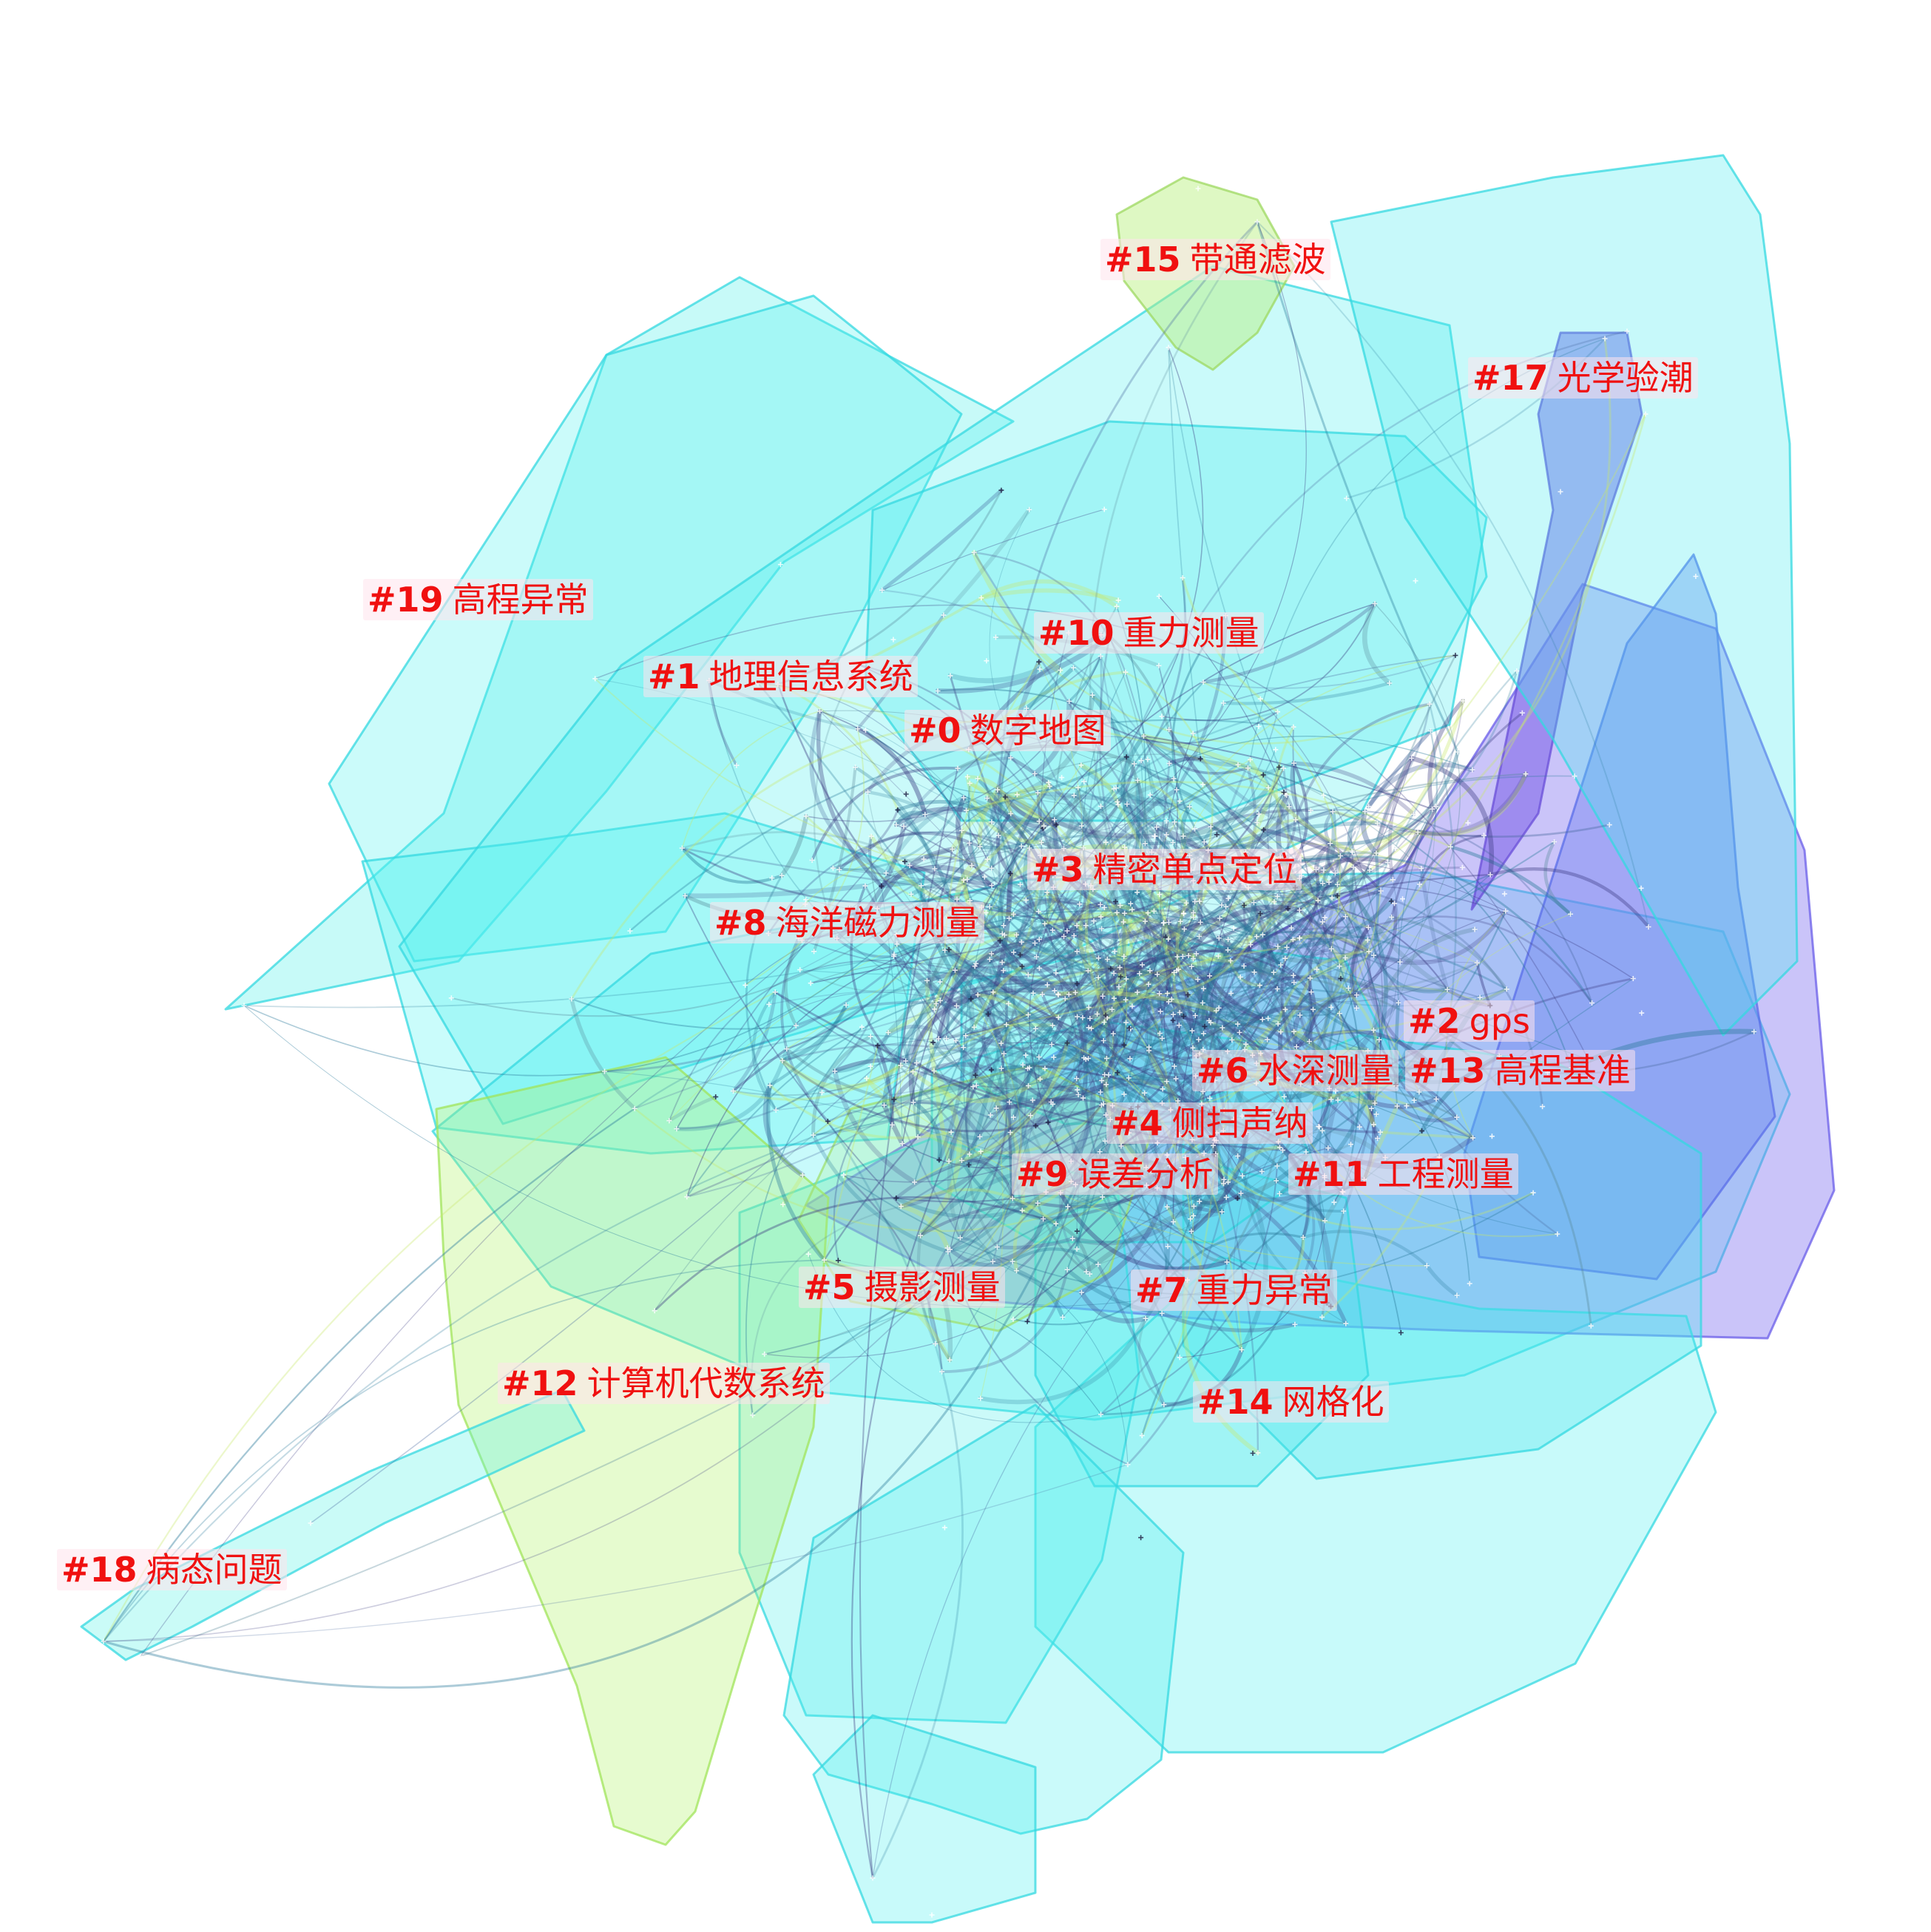 The image size is (1931, 1932). Describe the element at coordinates (664, 1383) in the screenshot. I see `cluster-label-12: #12 计算机代数系统` at that location.